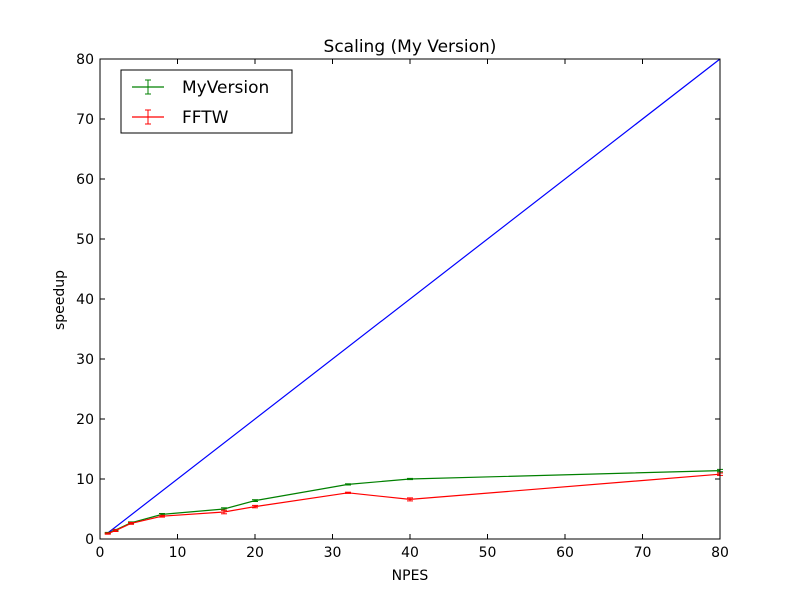 The height and width of the screenshot is (600, 800). Describe the element at coordinates (85, 420) in the screenshot. I see `y-tick-label: 20` at that location.